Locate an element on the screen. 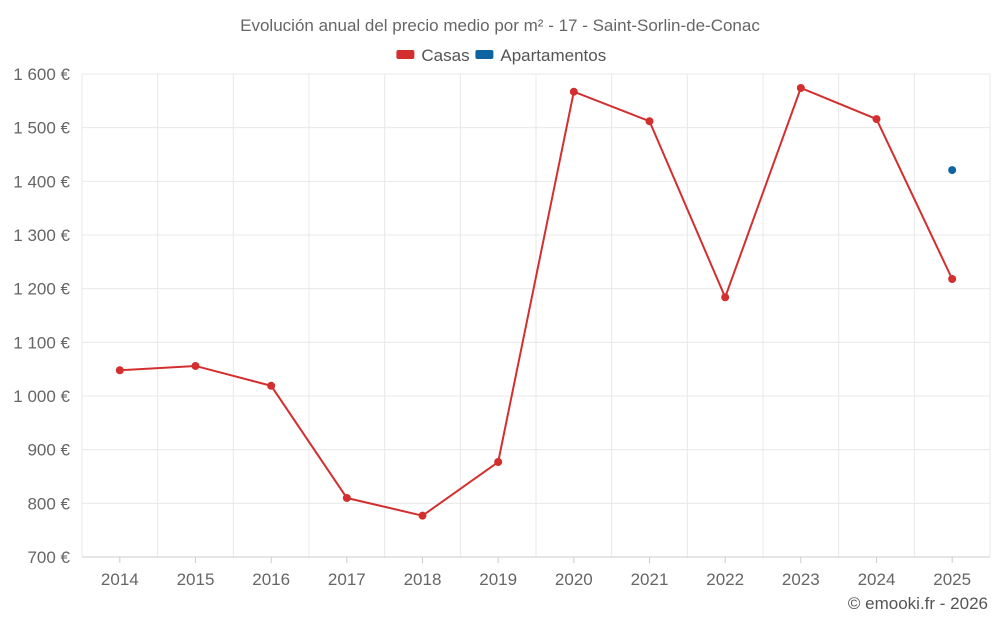 The width and height of the screenshot is (1000, 625). data-point-apartamentos is located at coordinates (952, 170).